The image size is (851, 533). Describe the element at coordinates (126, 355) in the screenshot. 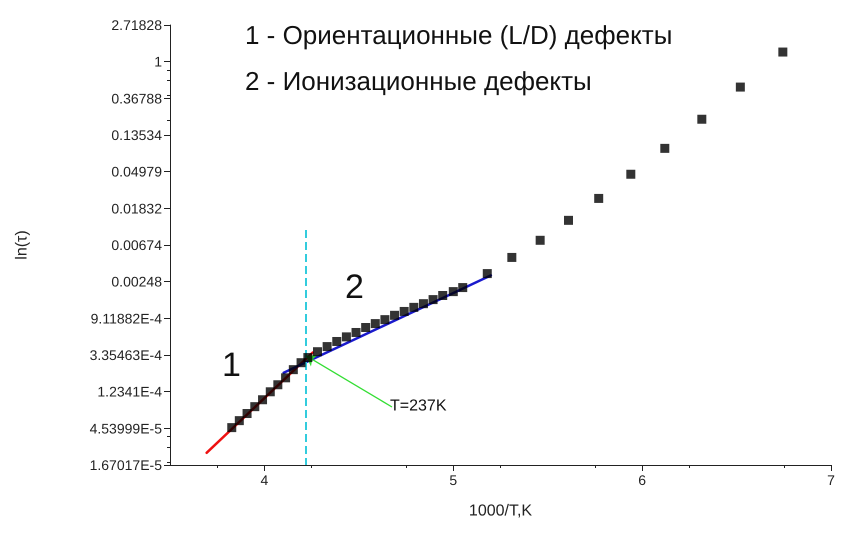

I see `y-tick-label: 3.35463E-4` at that location.